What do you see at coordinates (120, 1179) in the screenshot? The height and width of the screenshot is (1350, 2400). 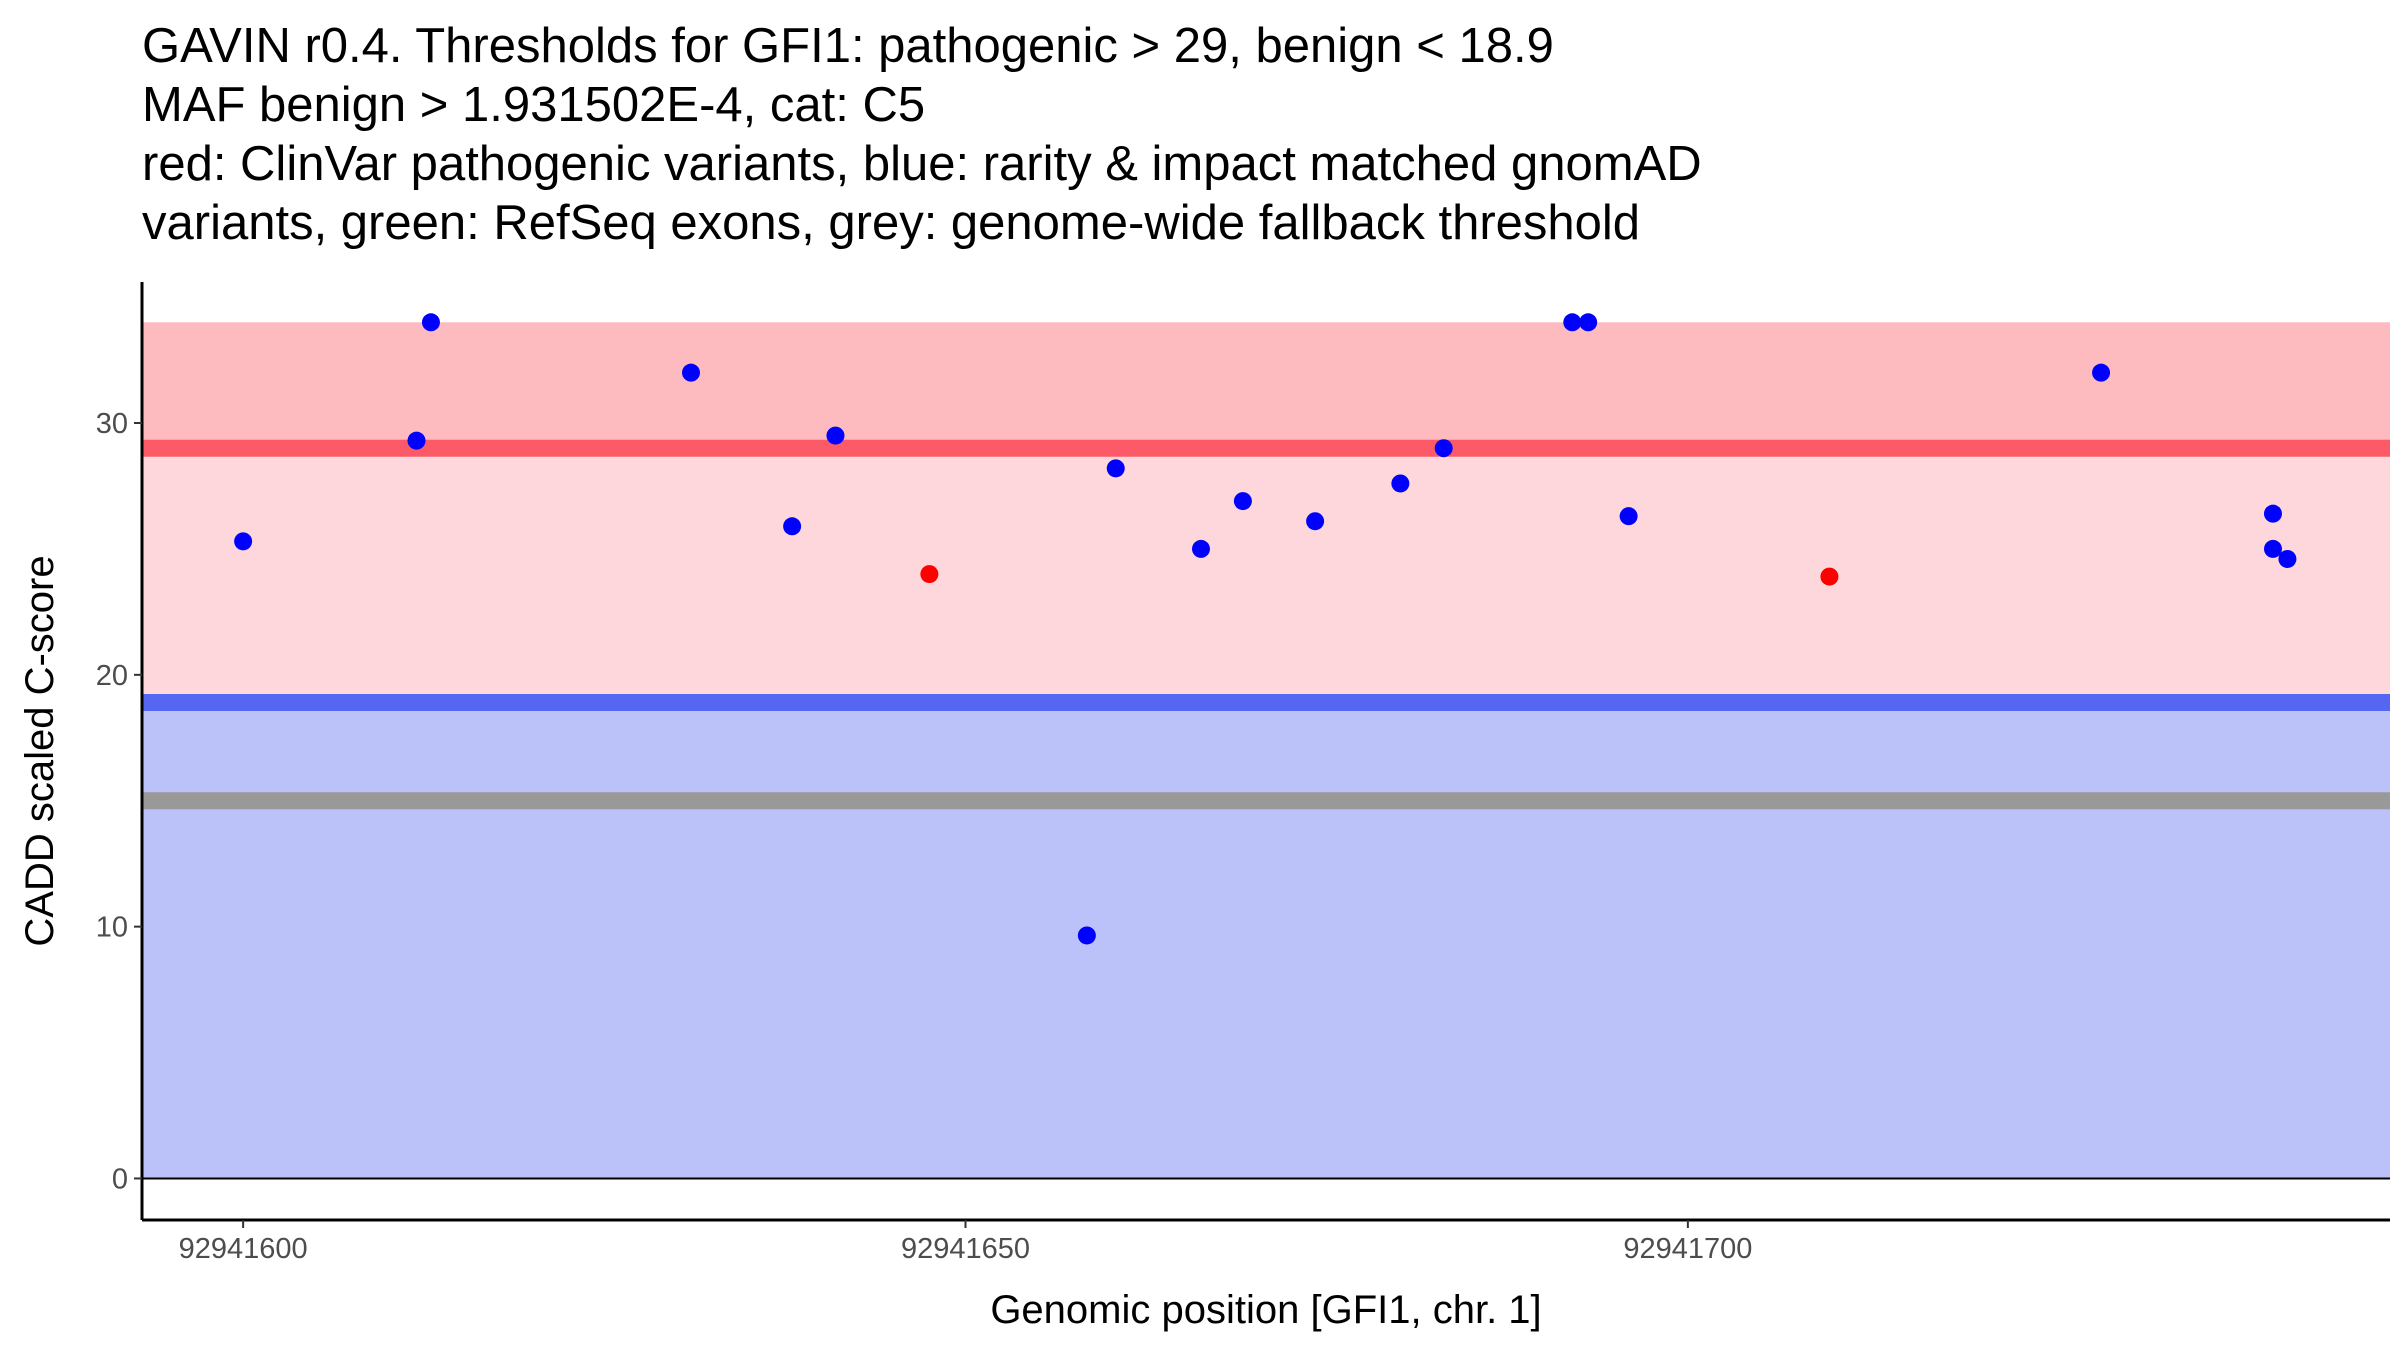 I see `y-tick-label: 0` at bounding box center [120, 1179].